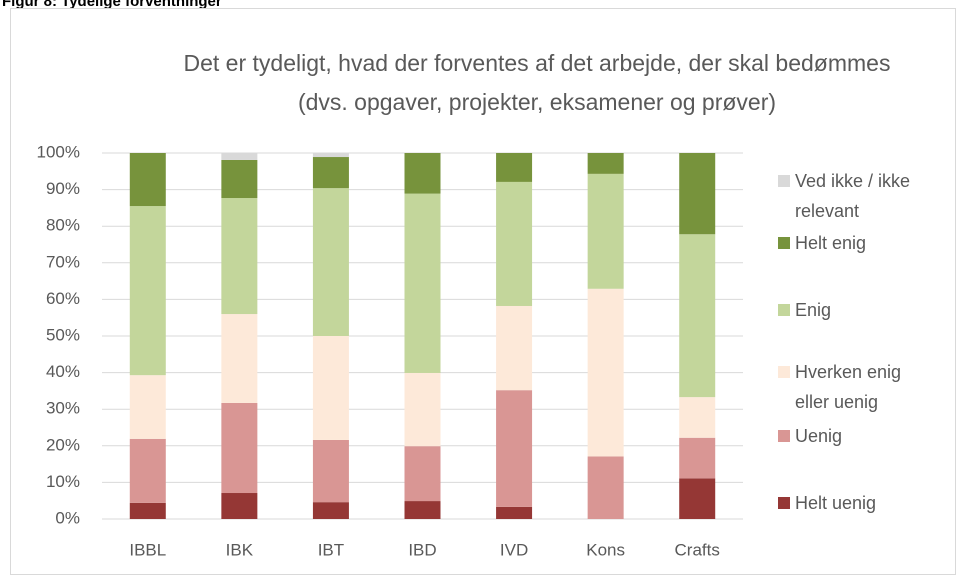 The width and height of the screenshot is (957, 576). Describe the element at coordinates (63, 408) in the screenshot. I see `y-tick-label: 30%` at that location.